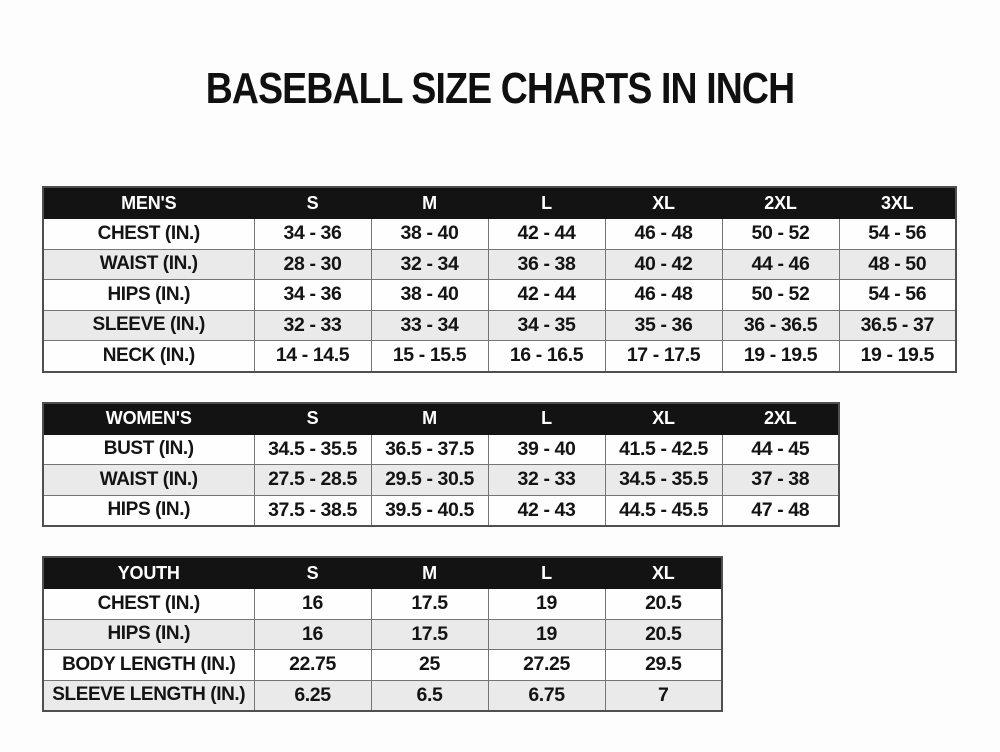  I want to click on youth-table-title: YOUTH, so click(148, 572).